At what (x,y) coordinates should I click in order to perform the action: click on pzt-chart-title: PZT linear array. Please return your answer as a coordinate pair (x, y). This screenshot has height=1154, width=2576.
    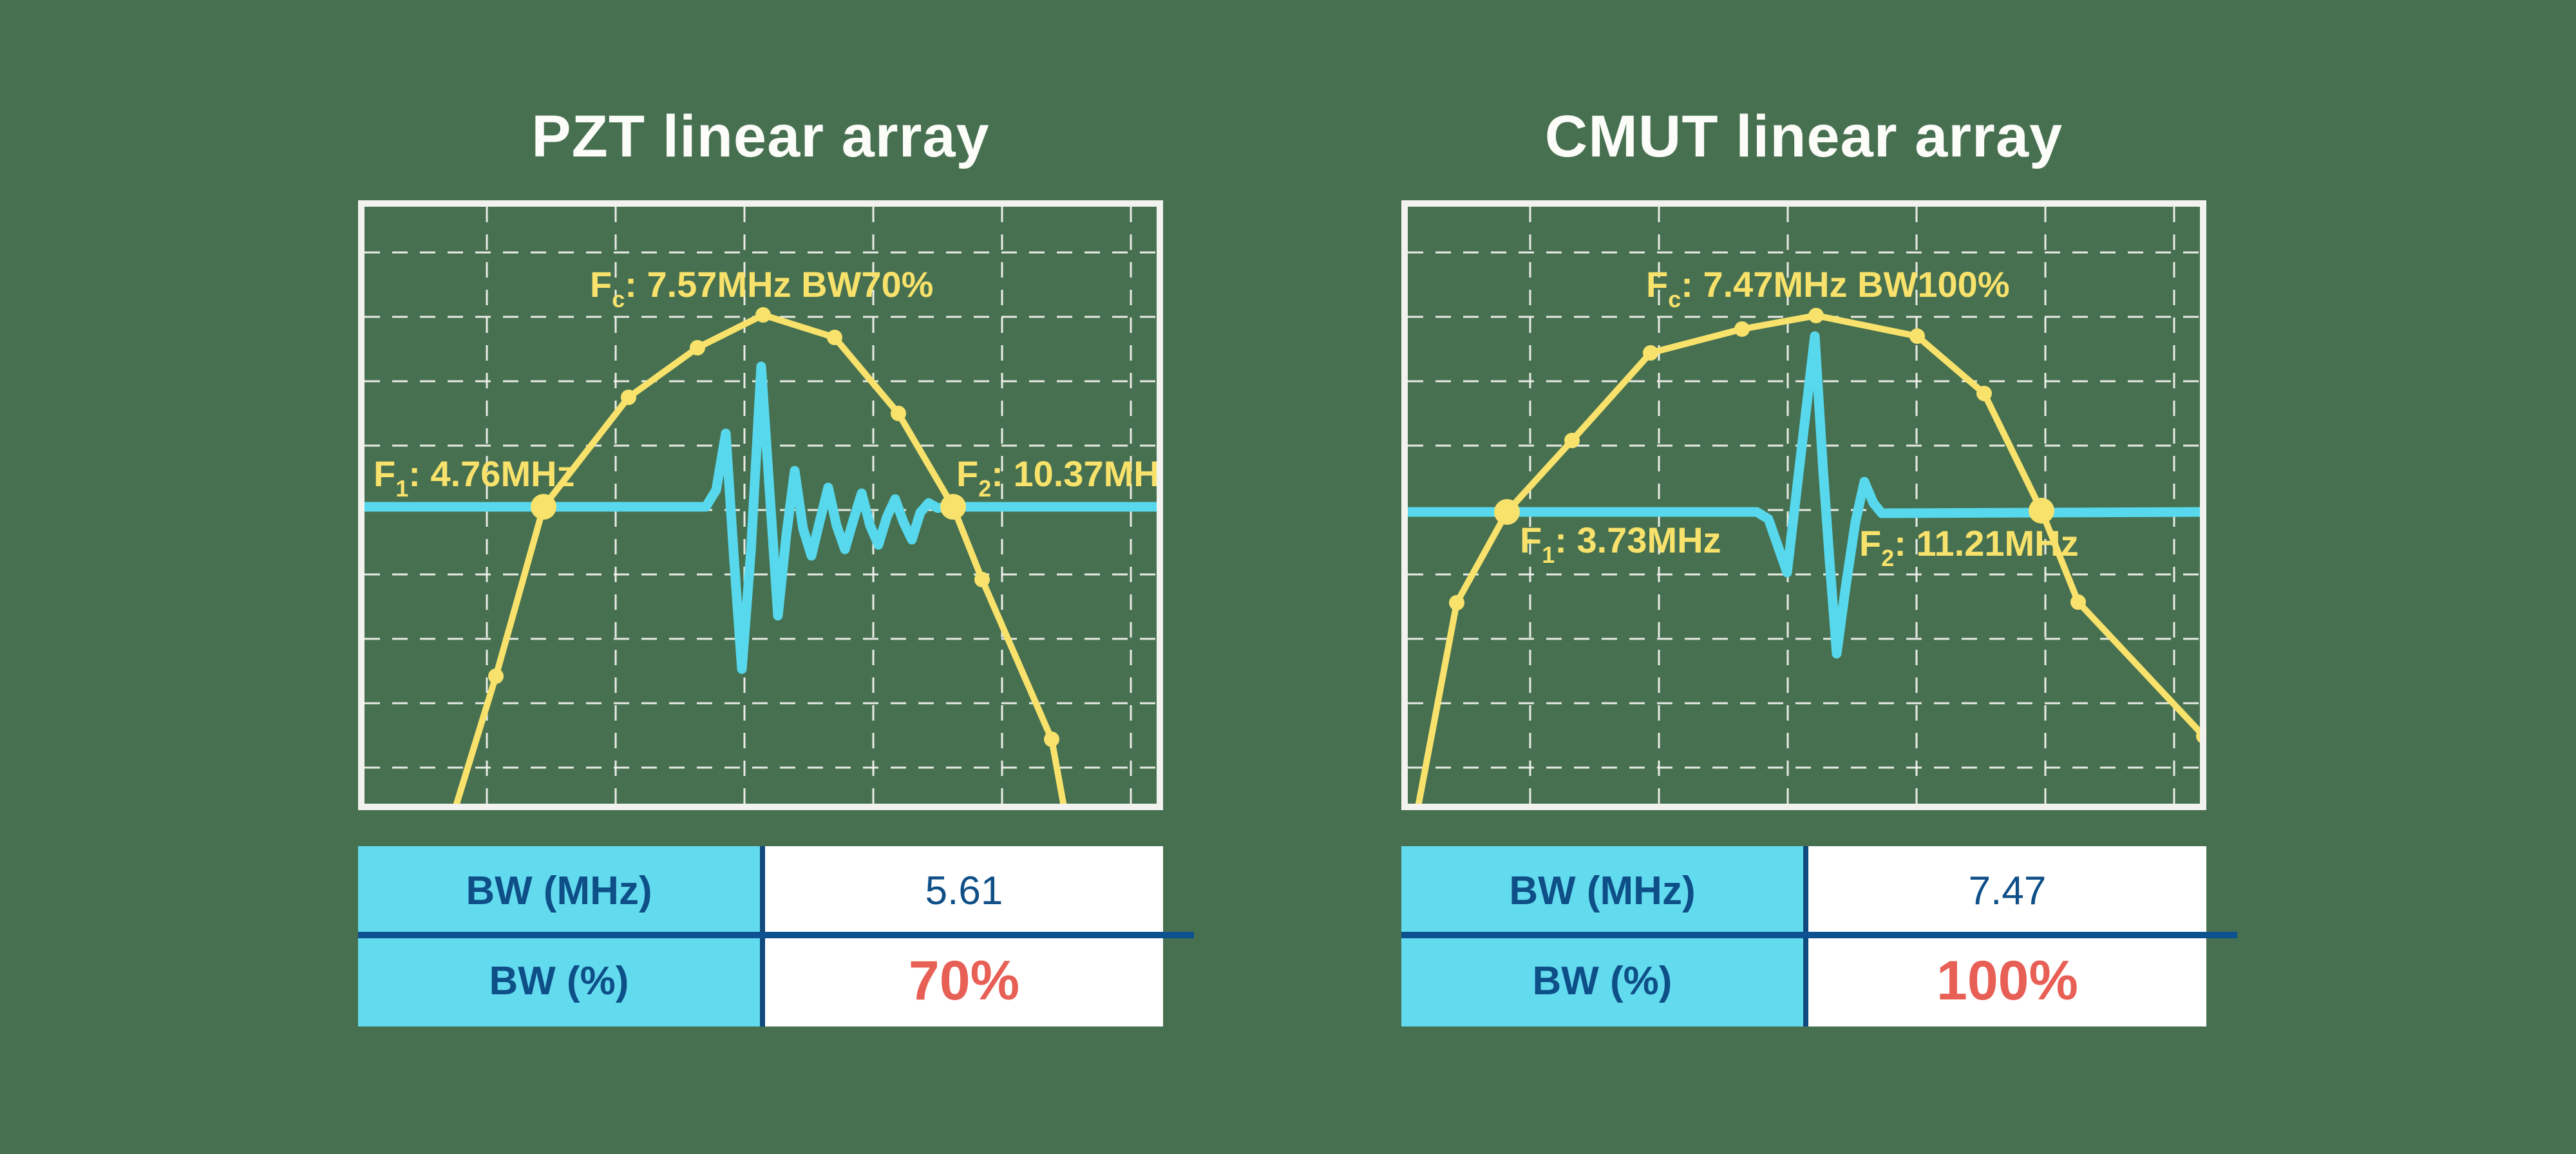
    Looking at the image, I should click on (760, 136).